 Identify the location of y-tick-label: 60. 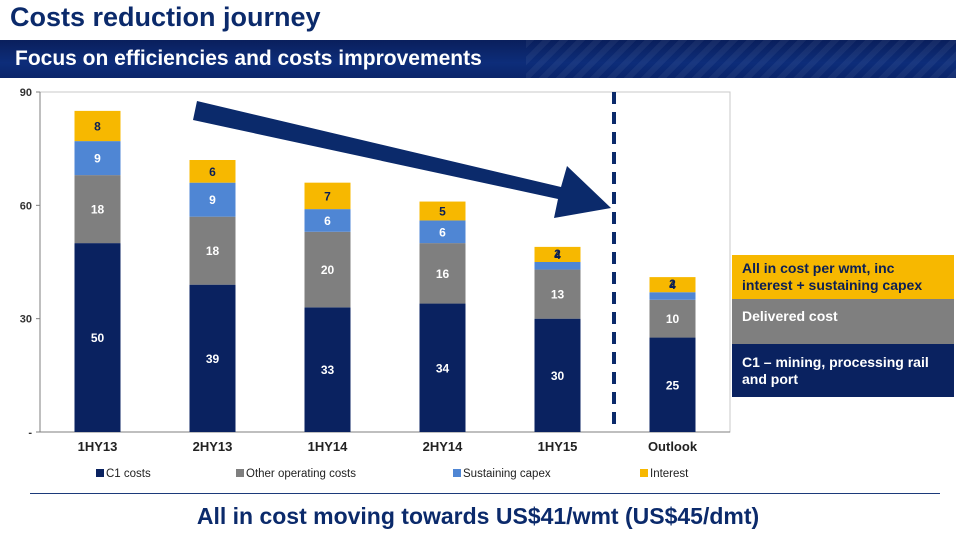
(26, 206).